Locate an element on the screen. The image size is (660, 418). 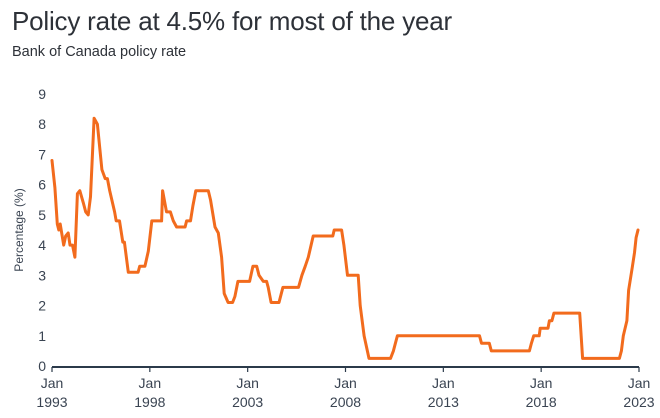
y-tick-label: 1 is located at coordinates (42, 336).